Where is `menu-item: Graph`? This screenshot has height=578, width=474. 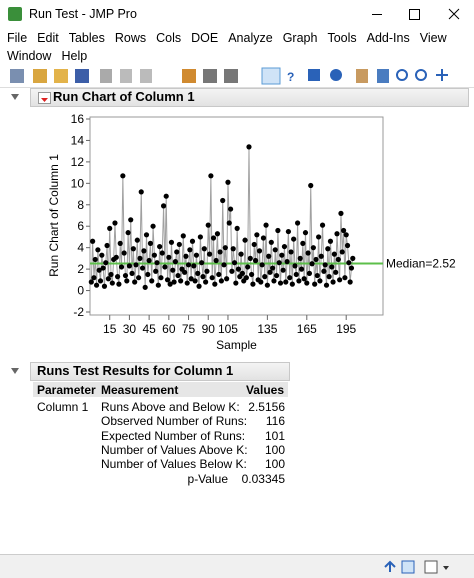
menu-item: Graph is located at coordinates (300, 38).